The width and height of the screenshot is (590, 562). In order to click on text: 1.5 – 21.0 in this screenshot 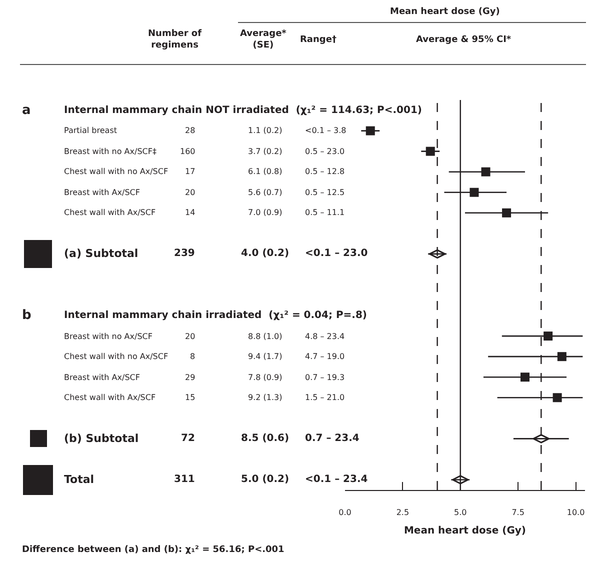, I will do `click(325, 397)`.